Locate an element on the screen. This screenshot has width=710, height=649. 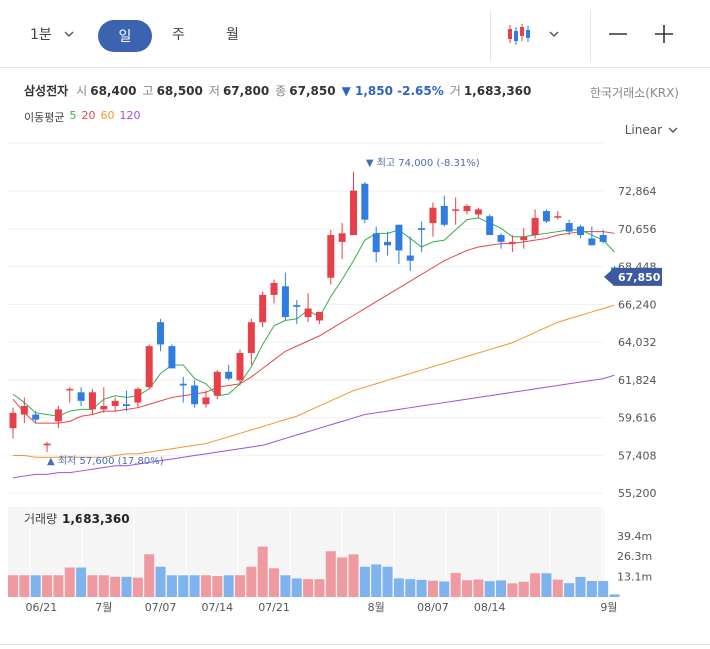
price-tick-label: 55,200 is located at coordinates (637, 493).